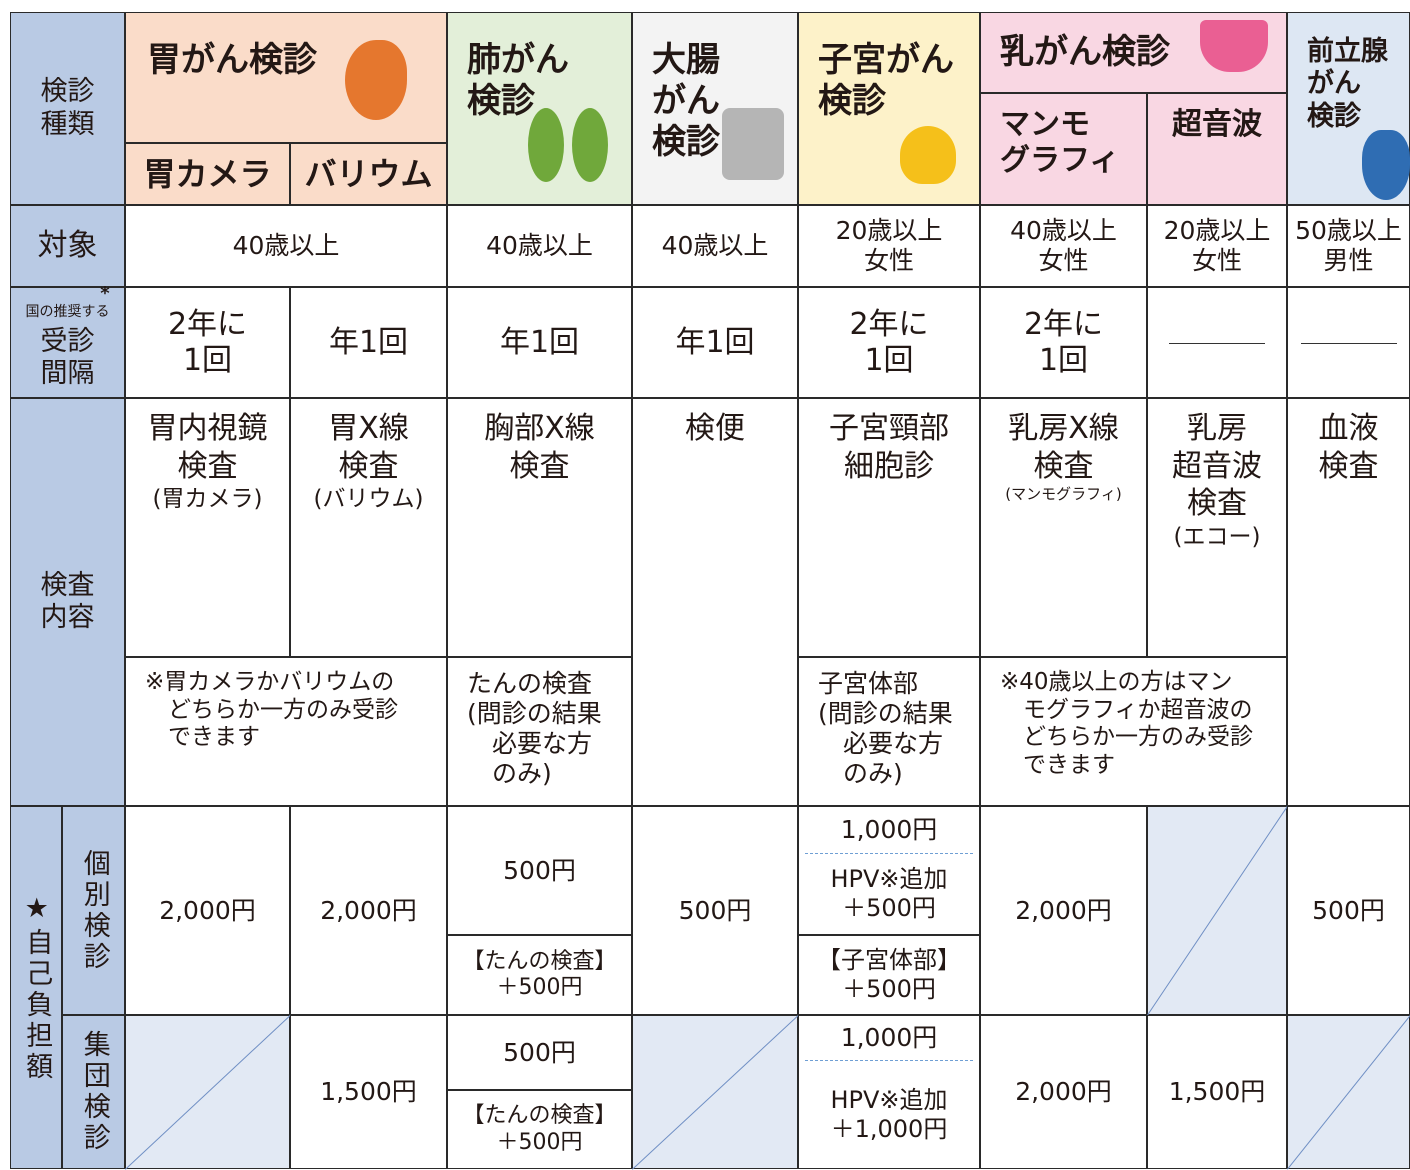  Describe the element at coordinates (1347, 84) in the screenshot. I see `cell-text: 前立腺 がん 検診` at that location.